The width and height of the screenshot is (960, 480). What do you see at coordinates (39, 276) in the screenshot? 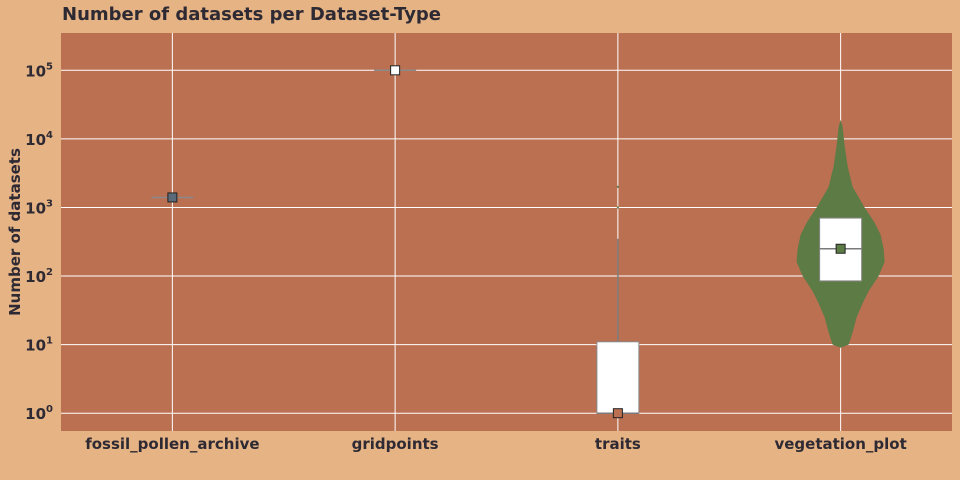
I see `y-tick-label: 102` at bounding box center [39, 276].